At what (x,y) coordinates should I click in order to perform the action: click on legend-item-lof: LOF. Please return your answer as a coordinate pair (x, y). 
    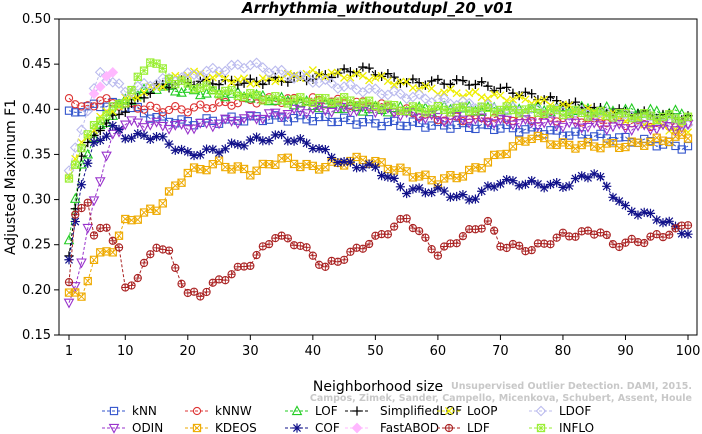
    Looking at the image, I should click on (311, 411).